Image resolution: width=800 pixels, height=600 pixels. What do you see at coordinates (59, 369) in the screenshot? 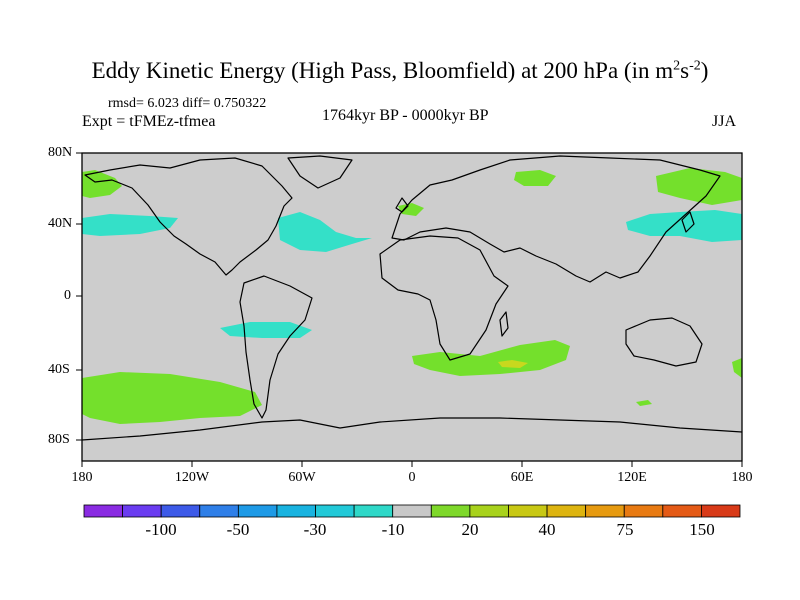
I see `lat-label-40s: 40S` at bounding box center [59, 369].